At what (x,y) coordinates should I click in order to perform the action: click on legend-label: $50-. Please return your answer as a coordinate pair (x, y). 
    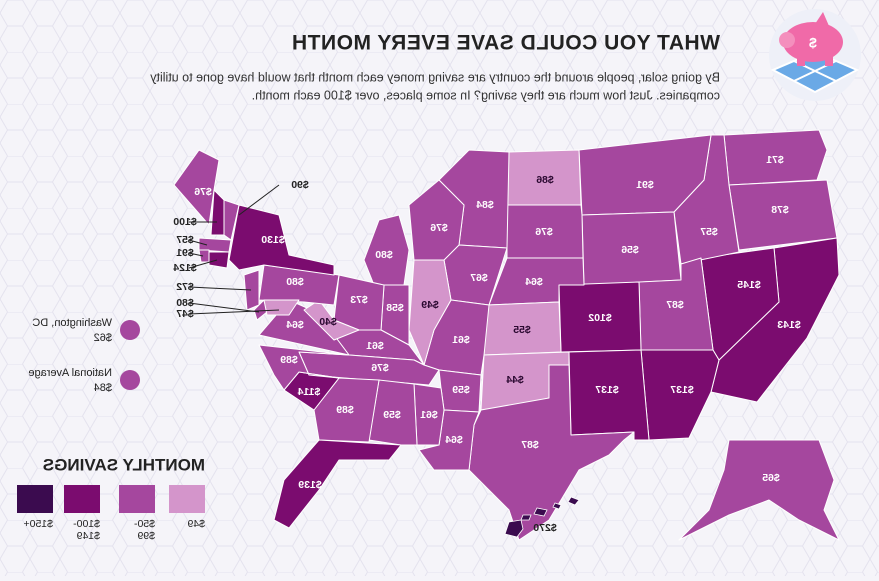
    Looking at the image, I should click on (144, 524).